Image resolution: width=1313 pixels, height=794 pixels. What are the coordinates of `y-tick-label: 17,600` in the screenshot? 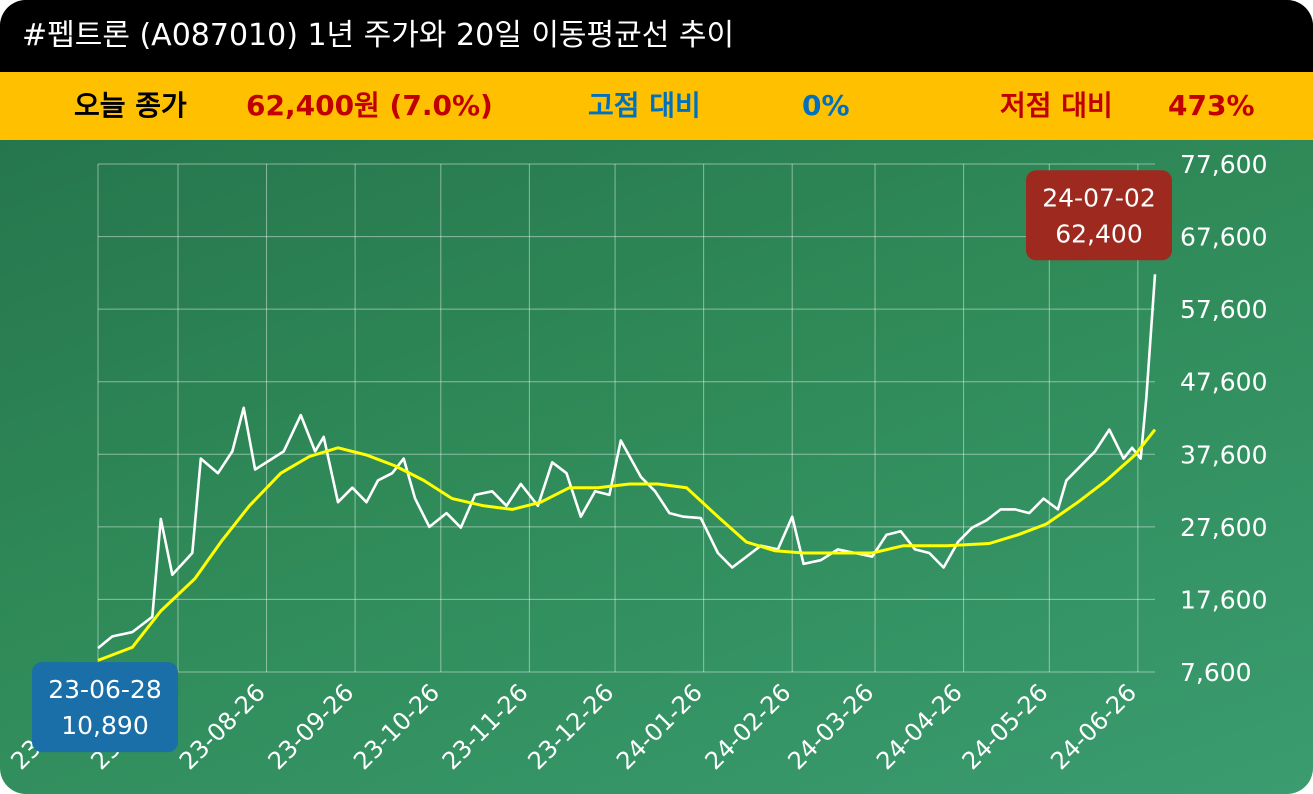 It's located at (1223, 599).